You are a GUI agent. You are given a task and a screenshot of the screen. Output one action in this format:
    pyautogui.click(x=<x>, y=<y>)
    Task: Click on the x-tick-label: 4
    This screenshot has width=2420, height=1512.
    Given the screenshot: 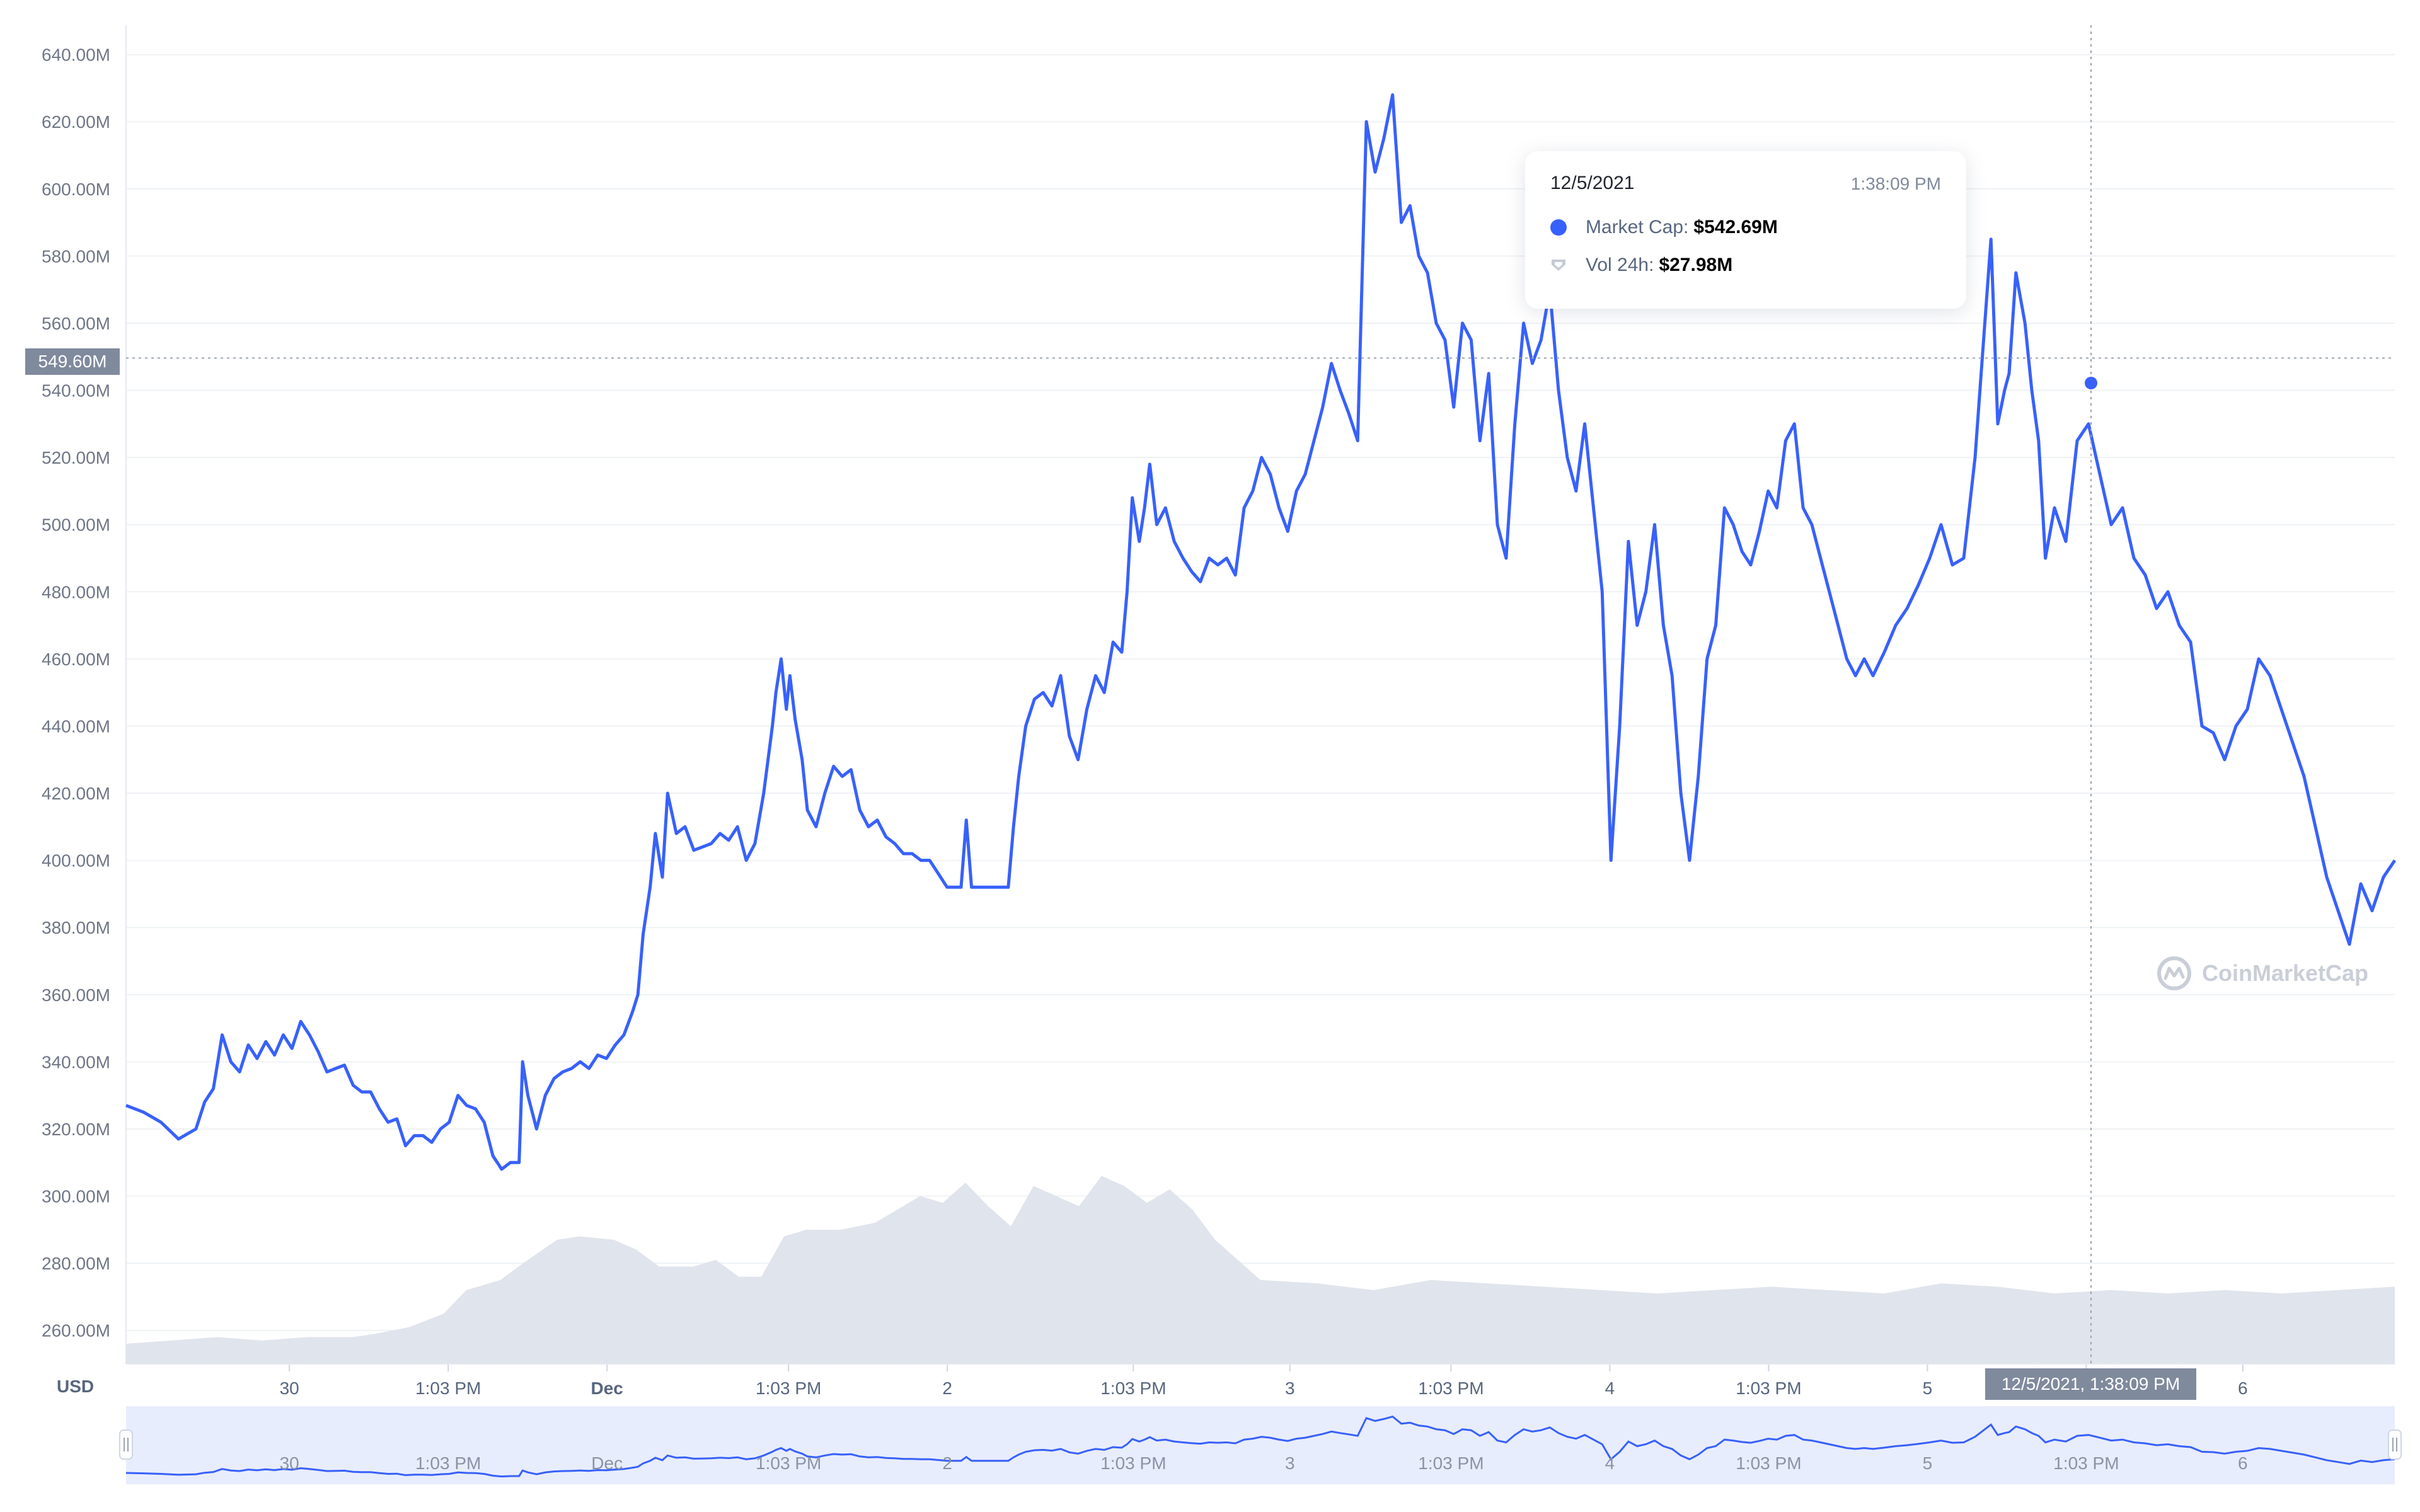 What is the action you would take?
    pyautogui.click(x=1610, y=1388)
    